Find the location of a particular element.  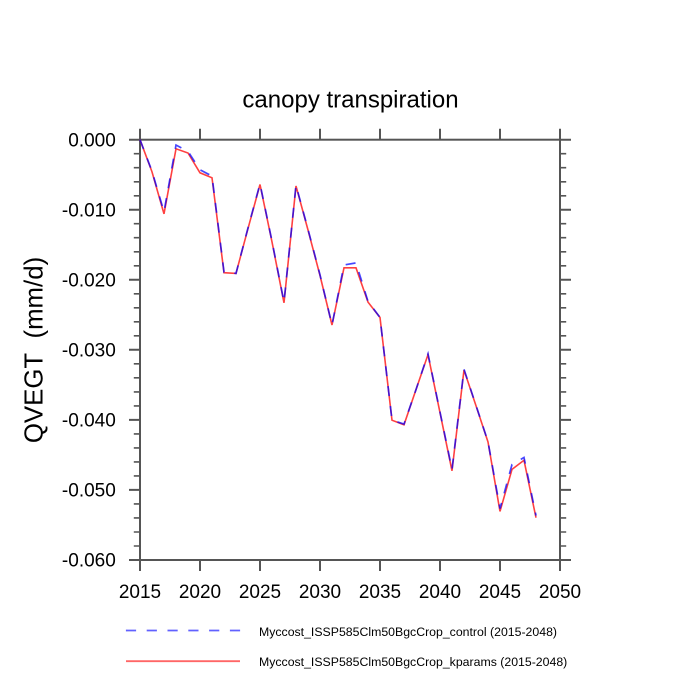

svg-text: 2045 is located at coordinates (500, 592).